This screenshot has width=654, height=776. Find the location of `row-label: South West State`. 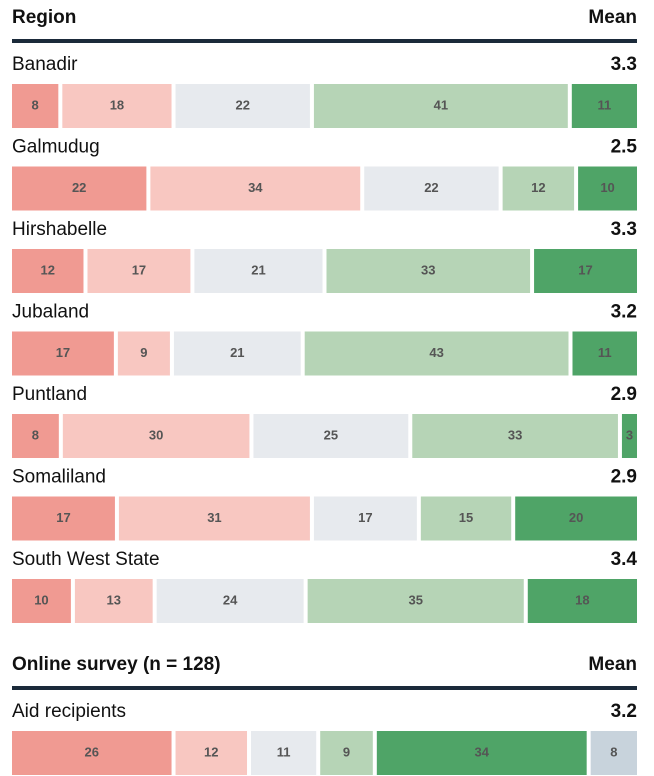

row-label: South West State is located at coordinates (86, 559).